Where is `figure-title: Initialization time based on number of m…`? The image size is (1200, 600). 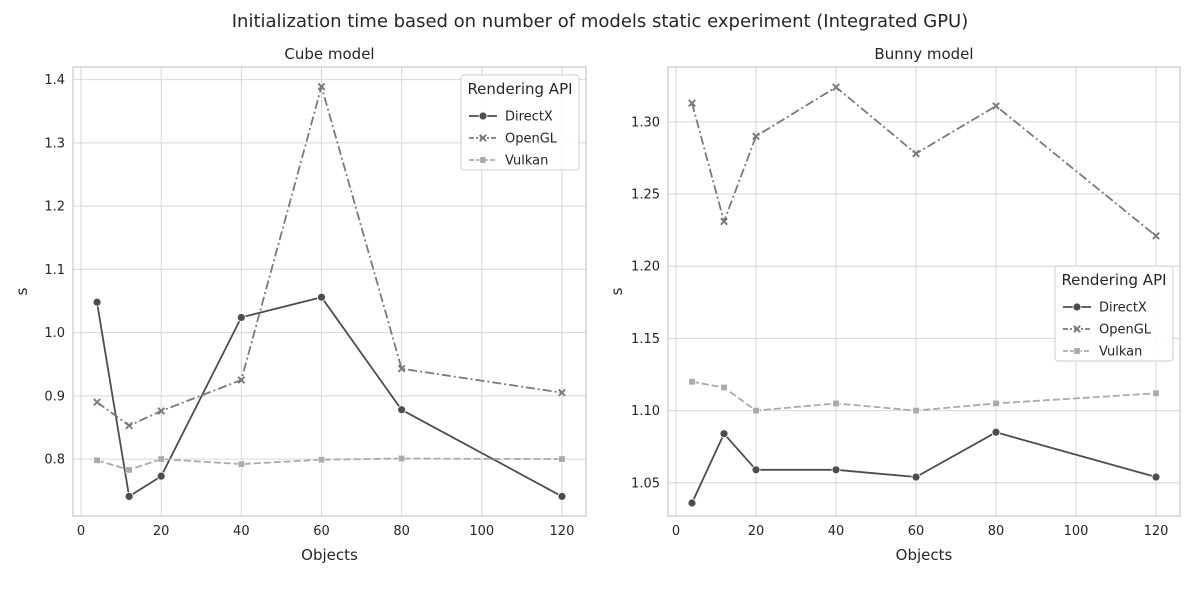 figure-title: Initialization time based on number of m… is located at coordinates (600, 21).